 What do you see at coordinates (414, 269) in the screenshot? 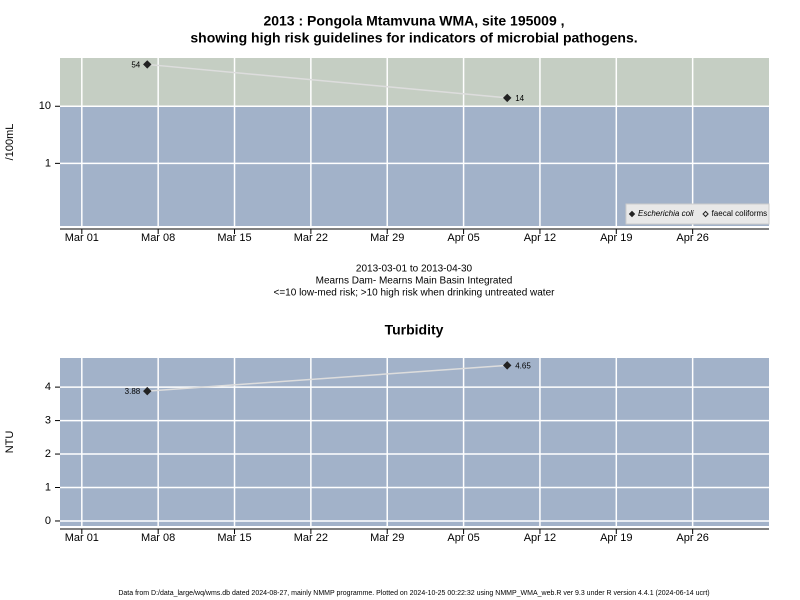
I see `note: 2013-03-01 to 2013-04-30` at bounding box center [414, 269].